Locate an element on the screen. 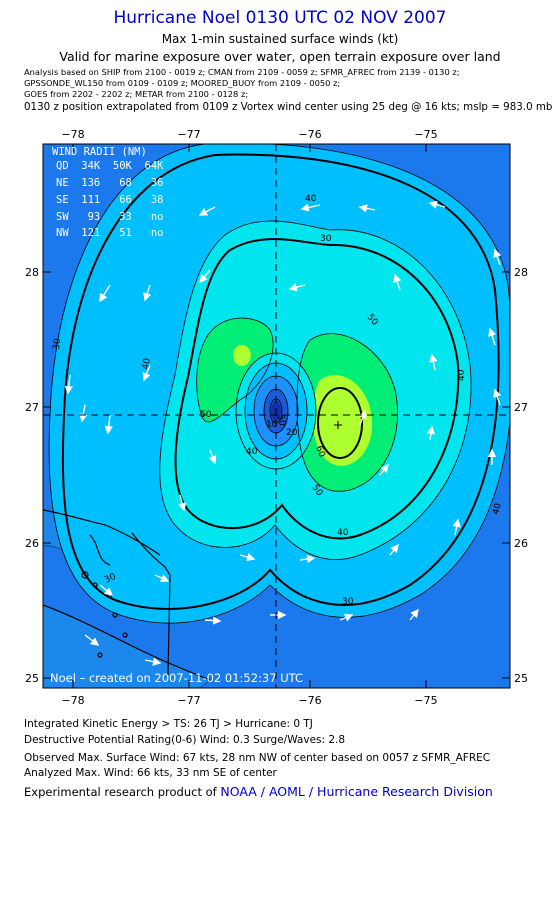 This screenshot has height=915, width=560. x-tick-top-4: −75 is located at coordinates (425, 134).